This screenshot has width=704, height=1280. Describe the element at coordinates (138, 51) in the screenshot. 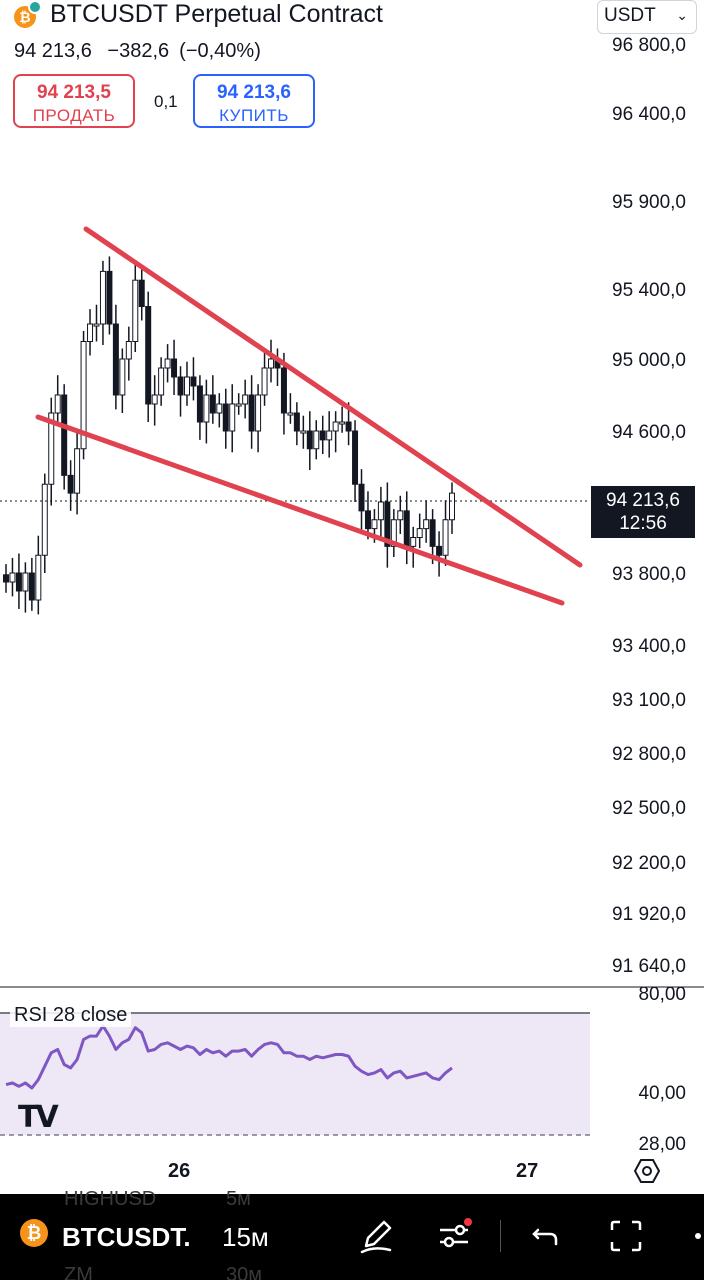

I see `change-abs: −382,6` at that location.